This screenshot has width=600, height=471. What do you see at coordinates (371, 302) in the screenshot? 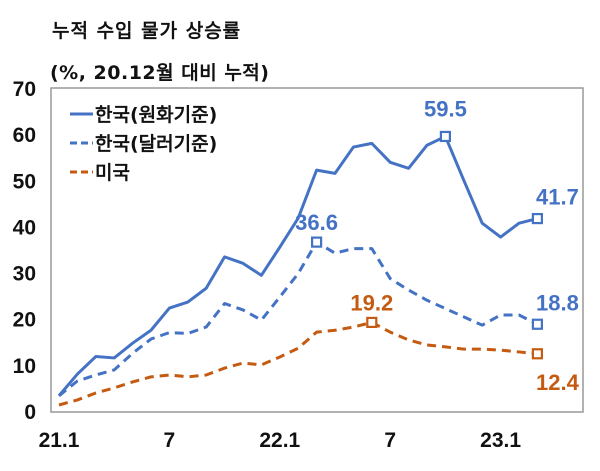
I see `data-label: 19.2` at bounding box center [371, 302].